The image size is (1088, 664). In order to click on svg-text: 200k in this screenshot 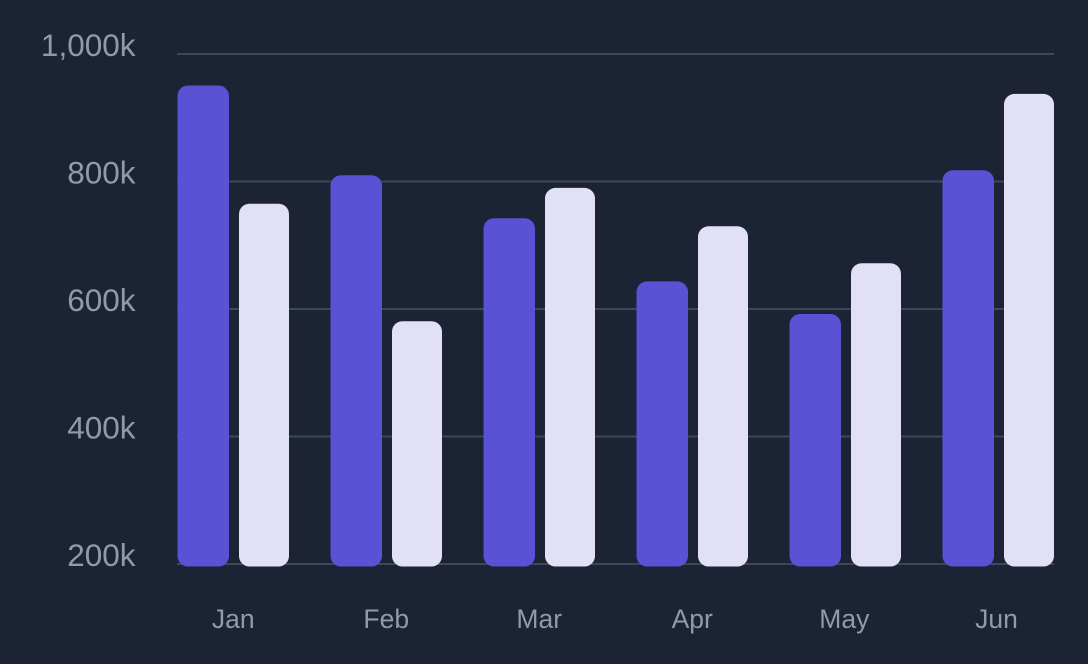, I will do `click(101, 555)`.